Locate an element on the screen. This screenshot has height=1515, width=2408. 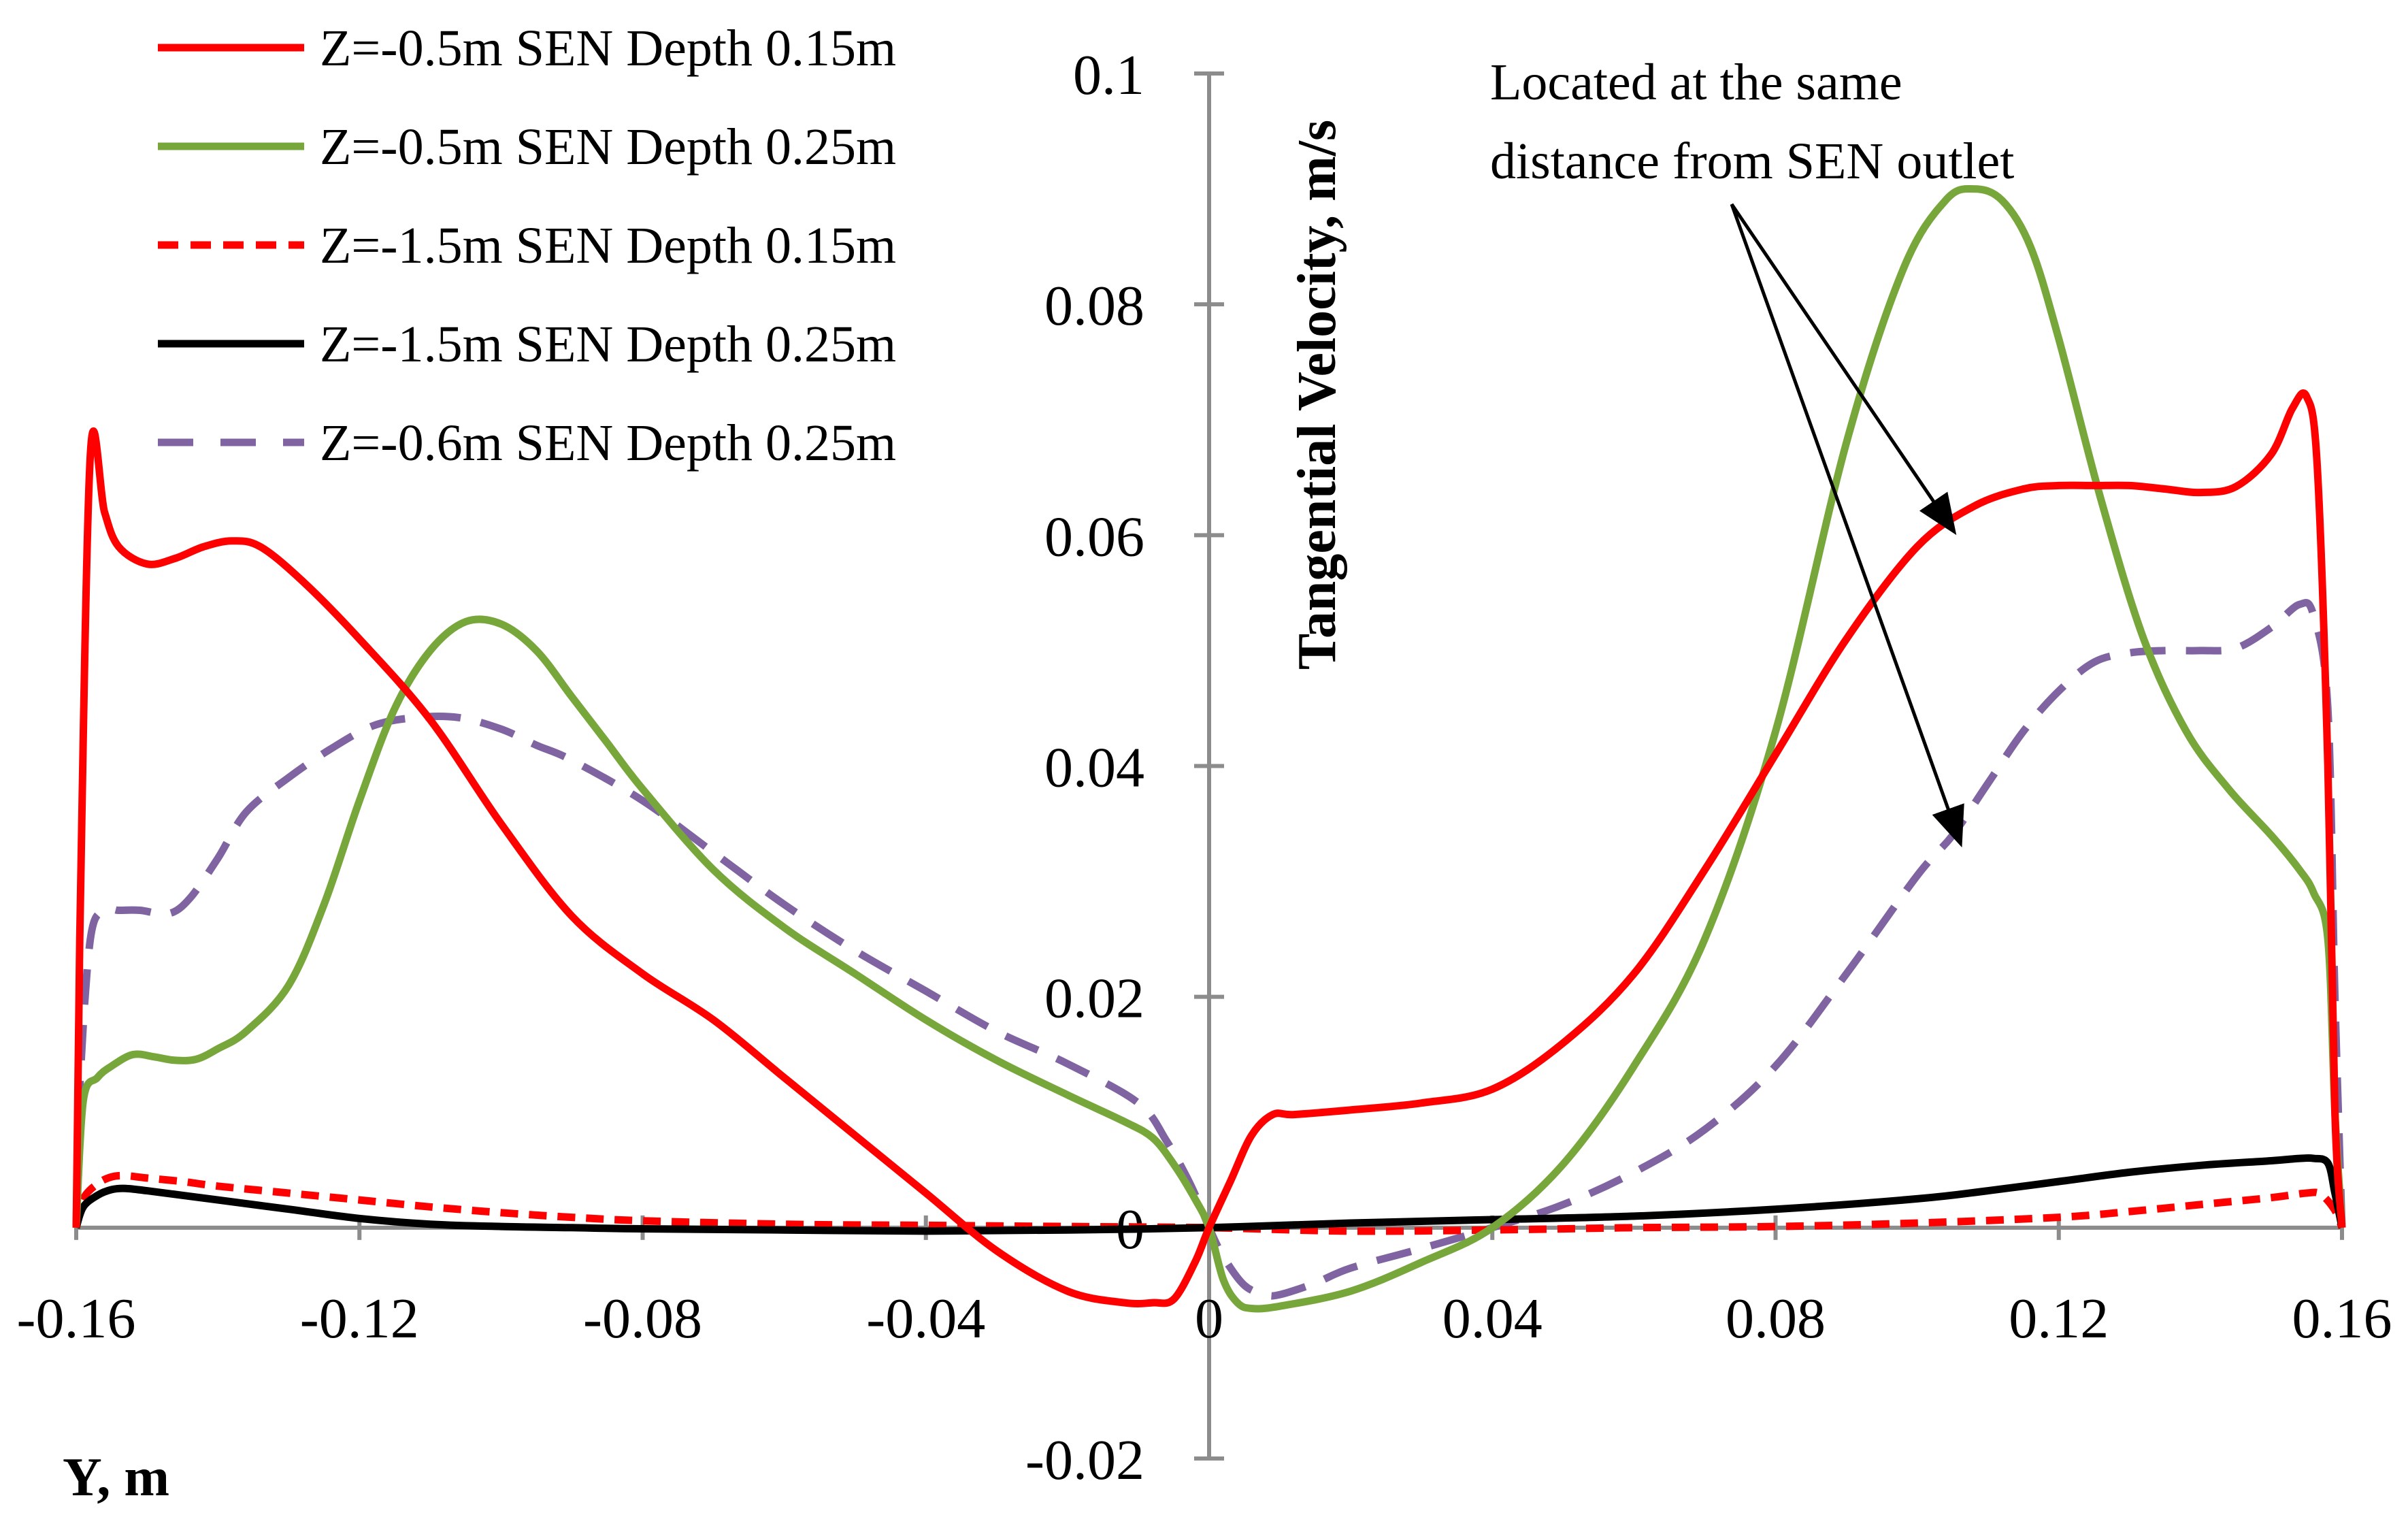
x-tick-label: -0.04 is located at coordinates (925, 1318).